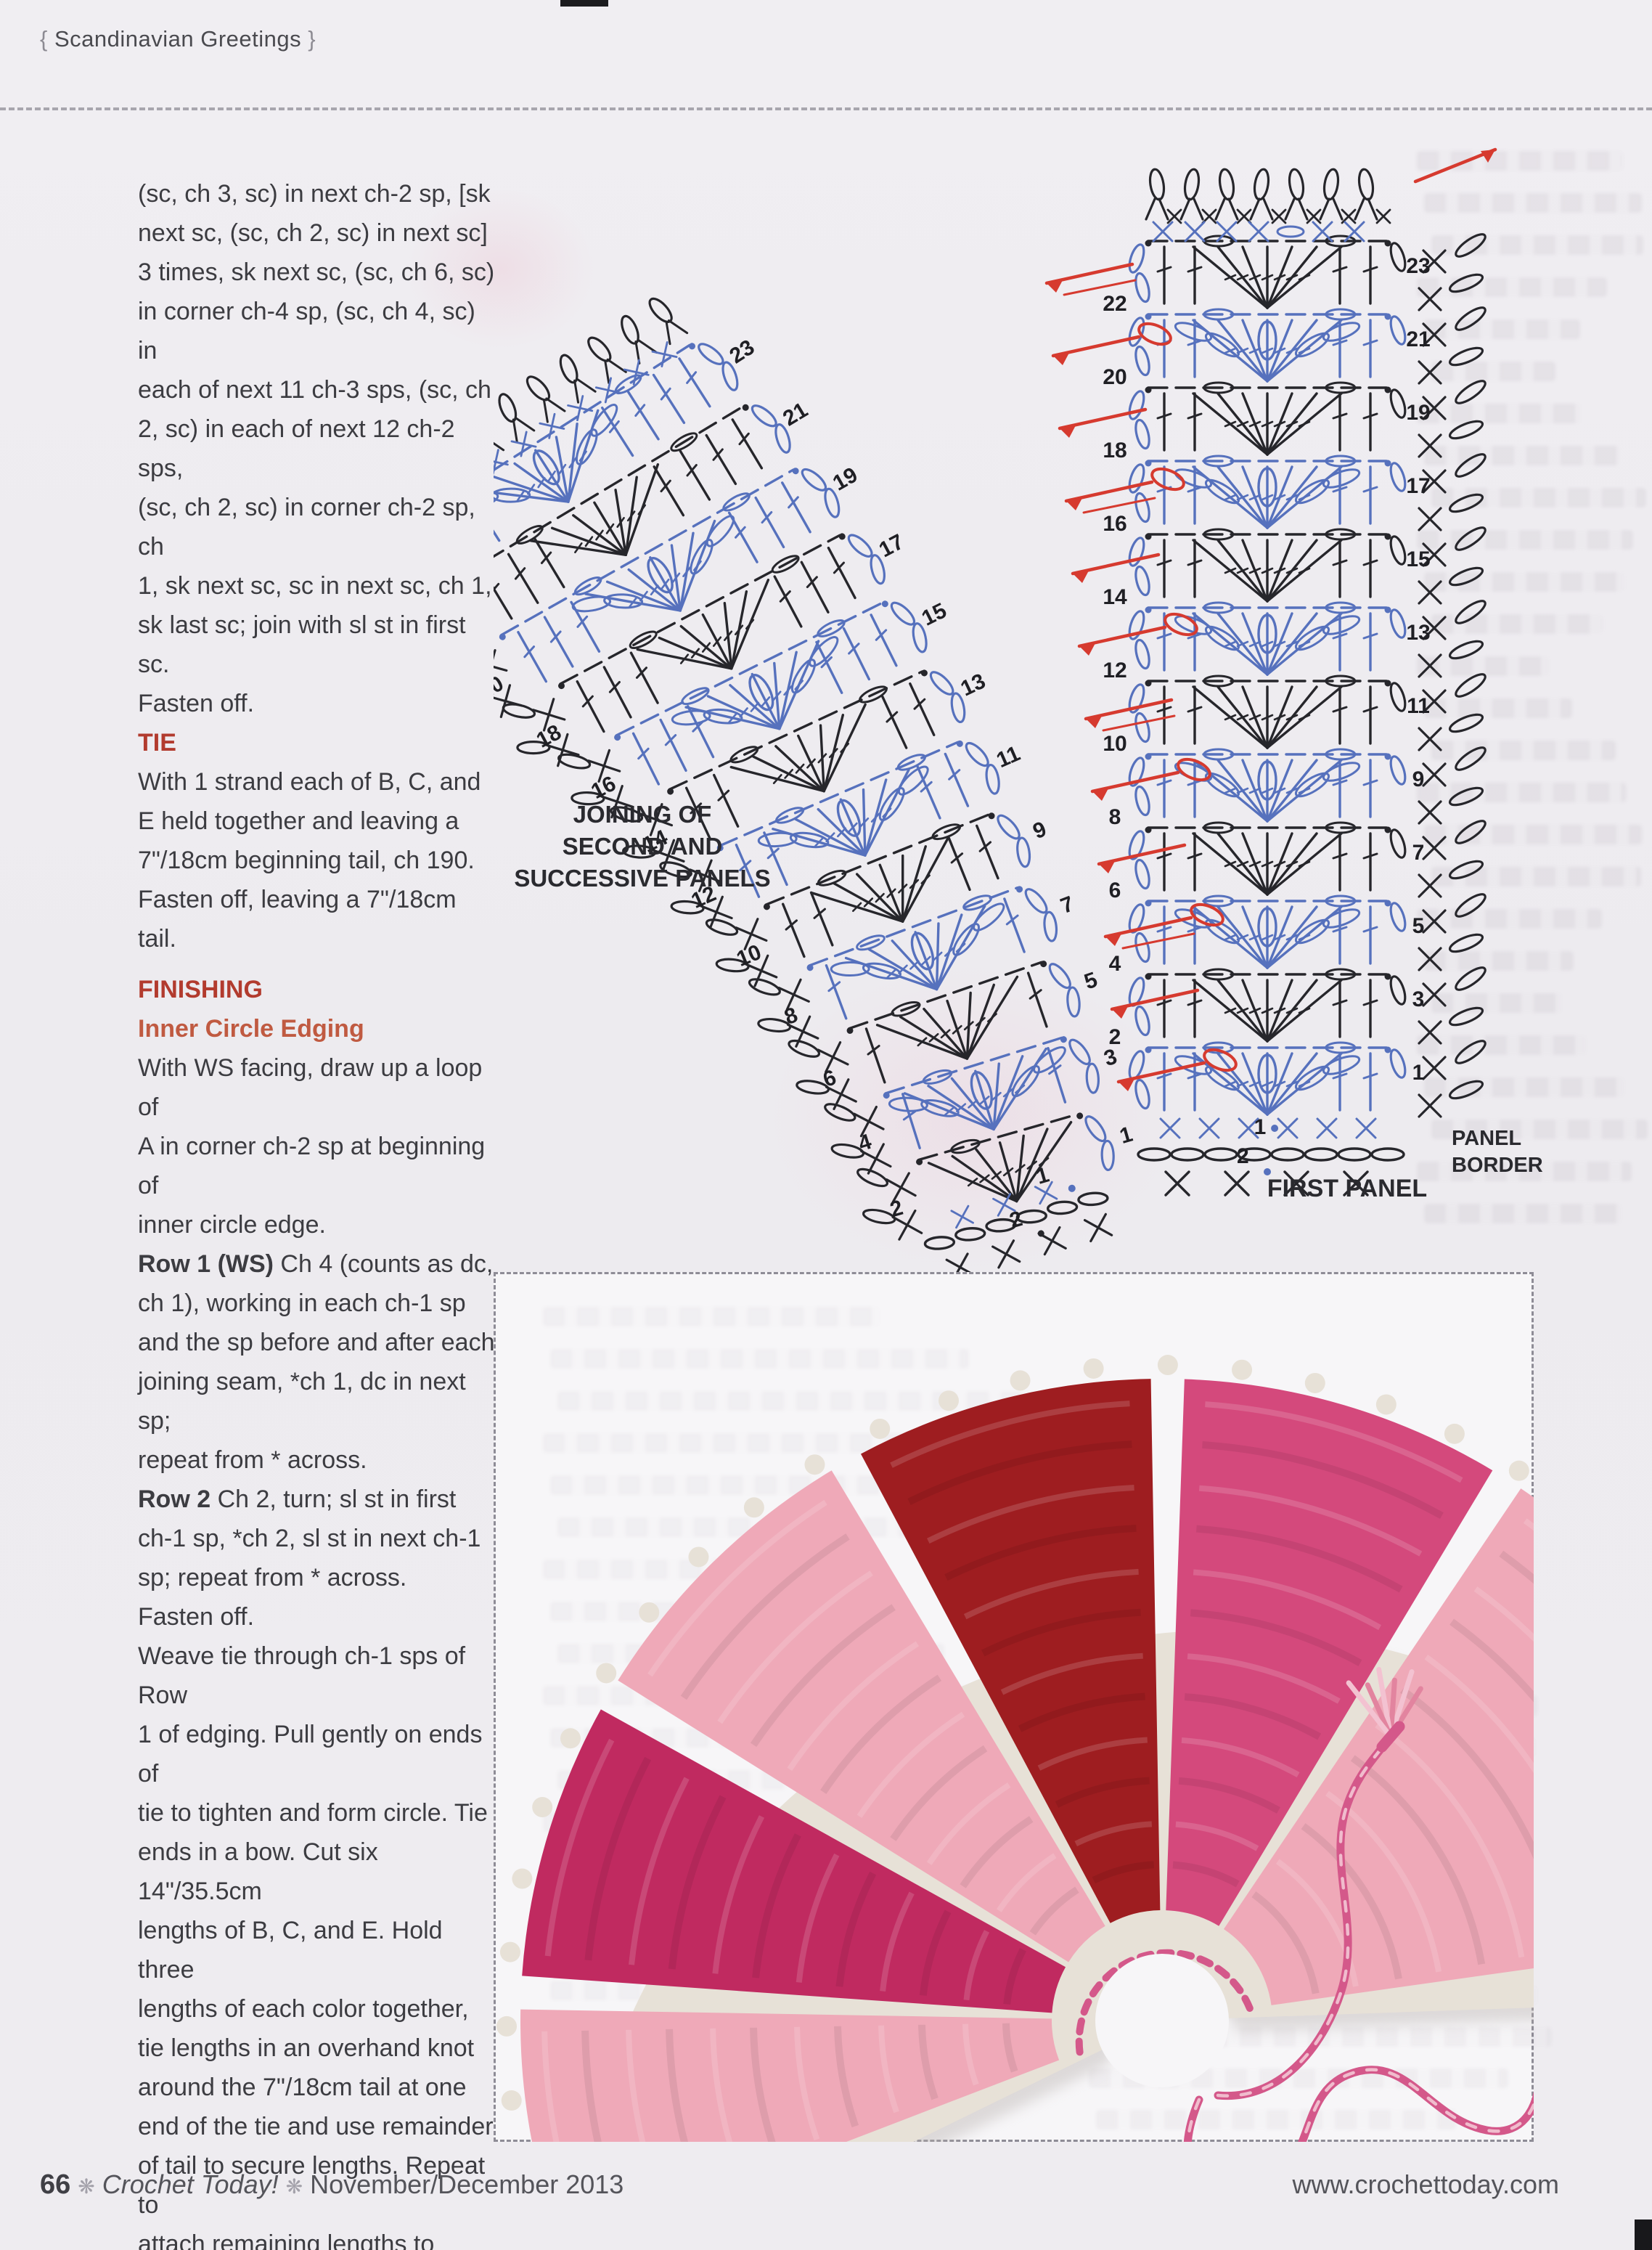 The image size is (1652, 2250). I want to click on row1-label: Row 1 (WS), so click(206, 1264).